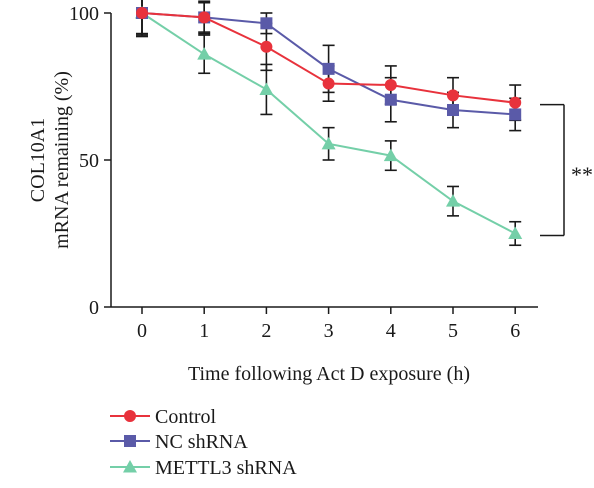 This screenshot has width=594, height=488. I want to click on x-tick-label: 0, so click(142, 331).